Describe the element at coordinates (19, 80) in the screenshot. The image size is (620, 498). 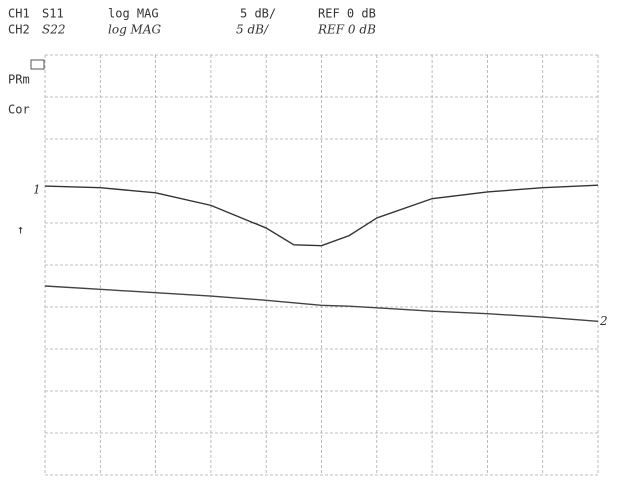
I see `annotation: PRm` at that location.